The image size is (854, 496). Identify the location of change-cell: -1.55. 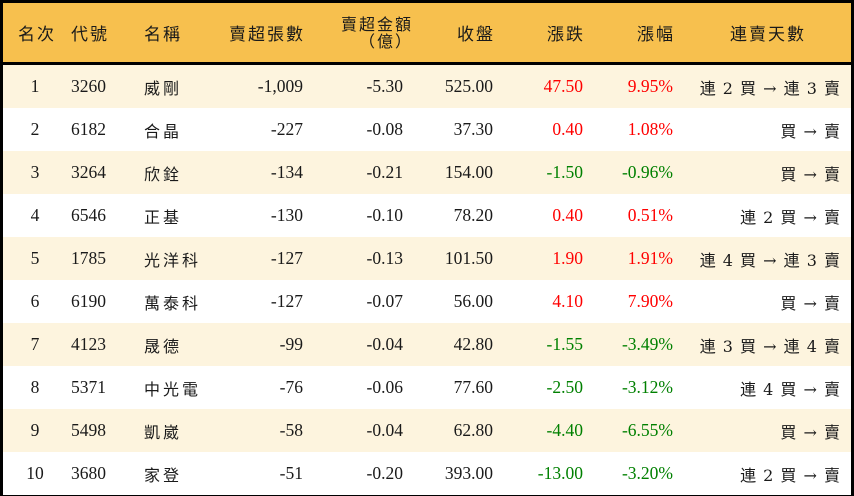
(564, 344).